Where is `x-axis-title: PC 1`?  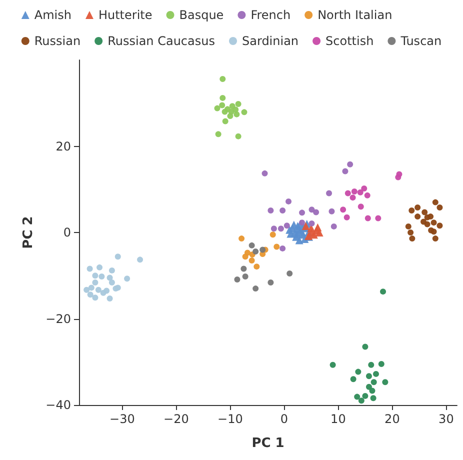 x-axis-title: PC 1 is located at coordinates (268, 443).